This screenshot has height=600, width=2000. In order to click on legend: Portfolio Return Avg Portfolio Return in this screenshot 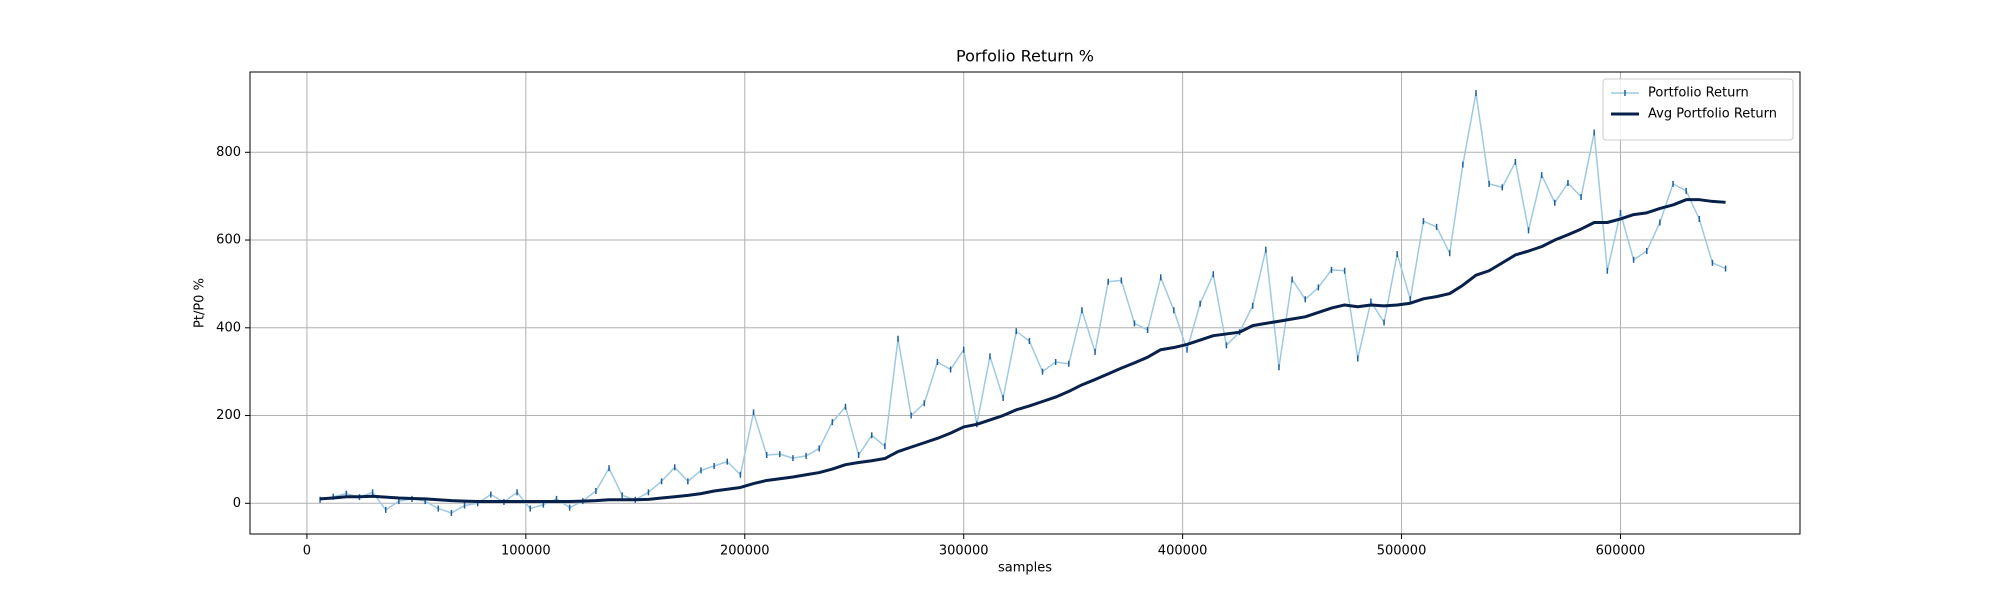, I will do `click(1698, 109)`.